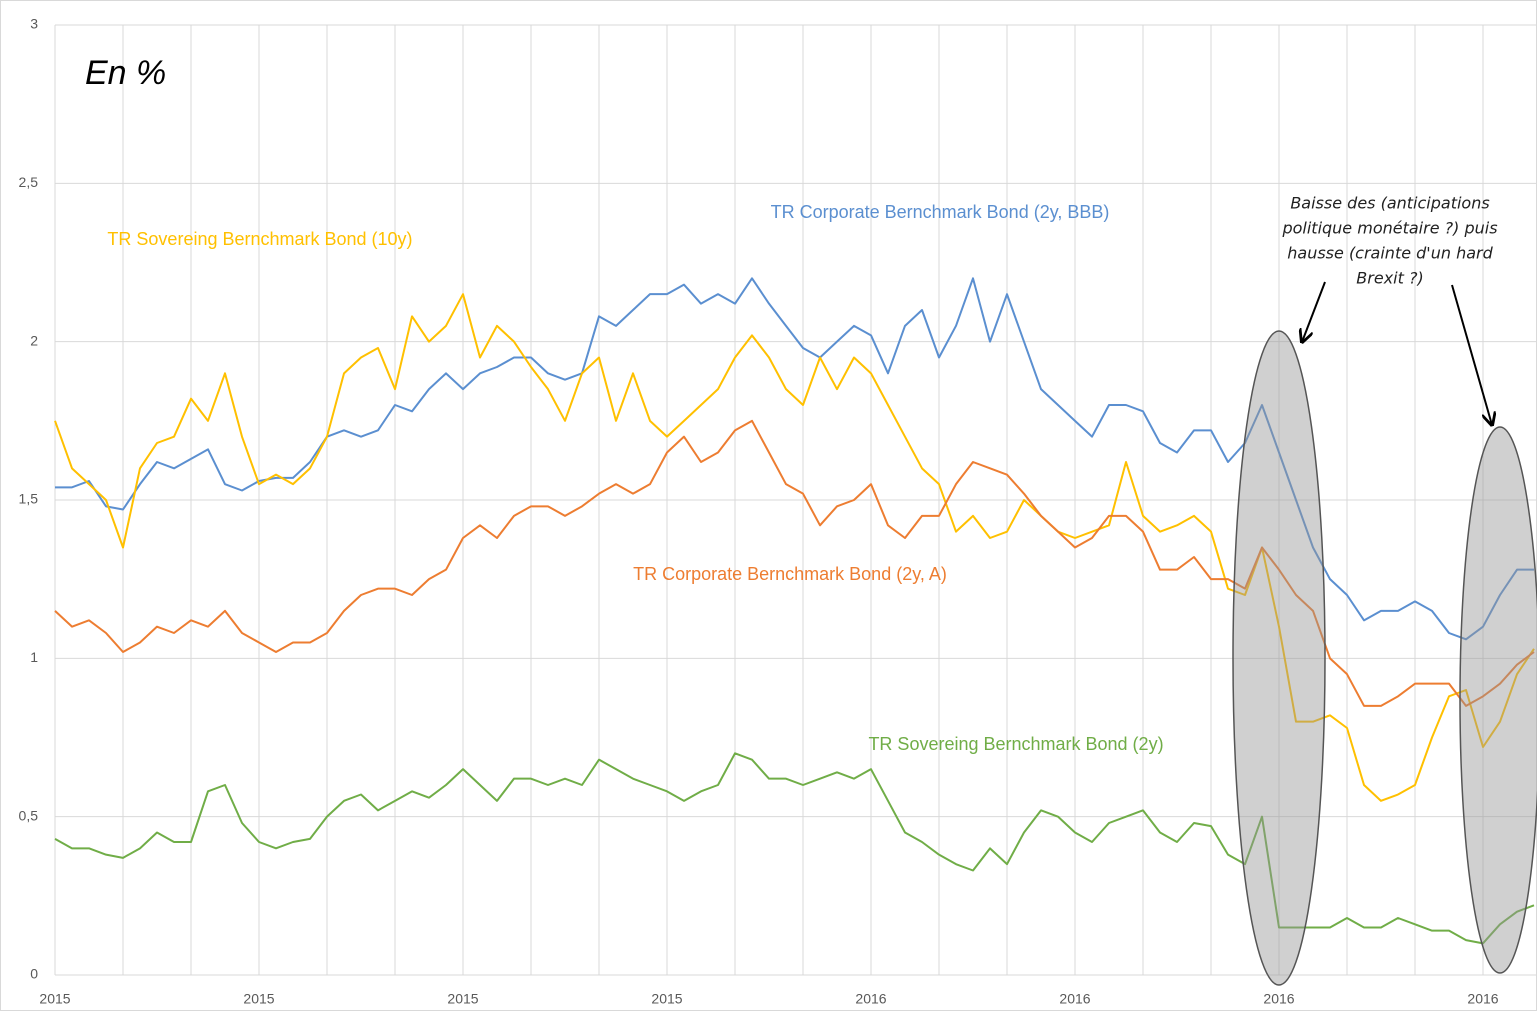  I want to click on series-label: TR Sovereing Bernchmark Bond (10y), so click(259, 239).